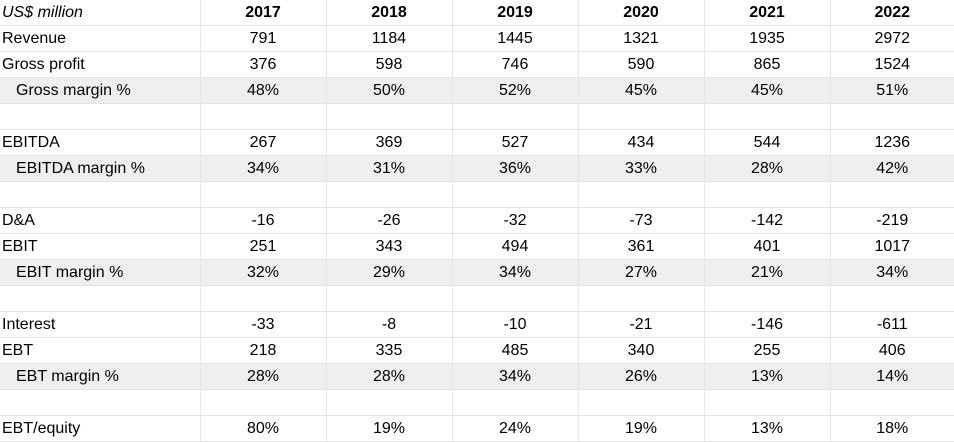 The height and width of the screenshot is (442, 954). Describe the element at coordinates (100, 90) in the screenshot. I see `row-label: Gross margin %` at that location.